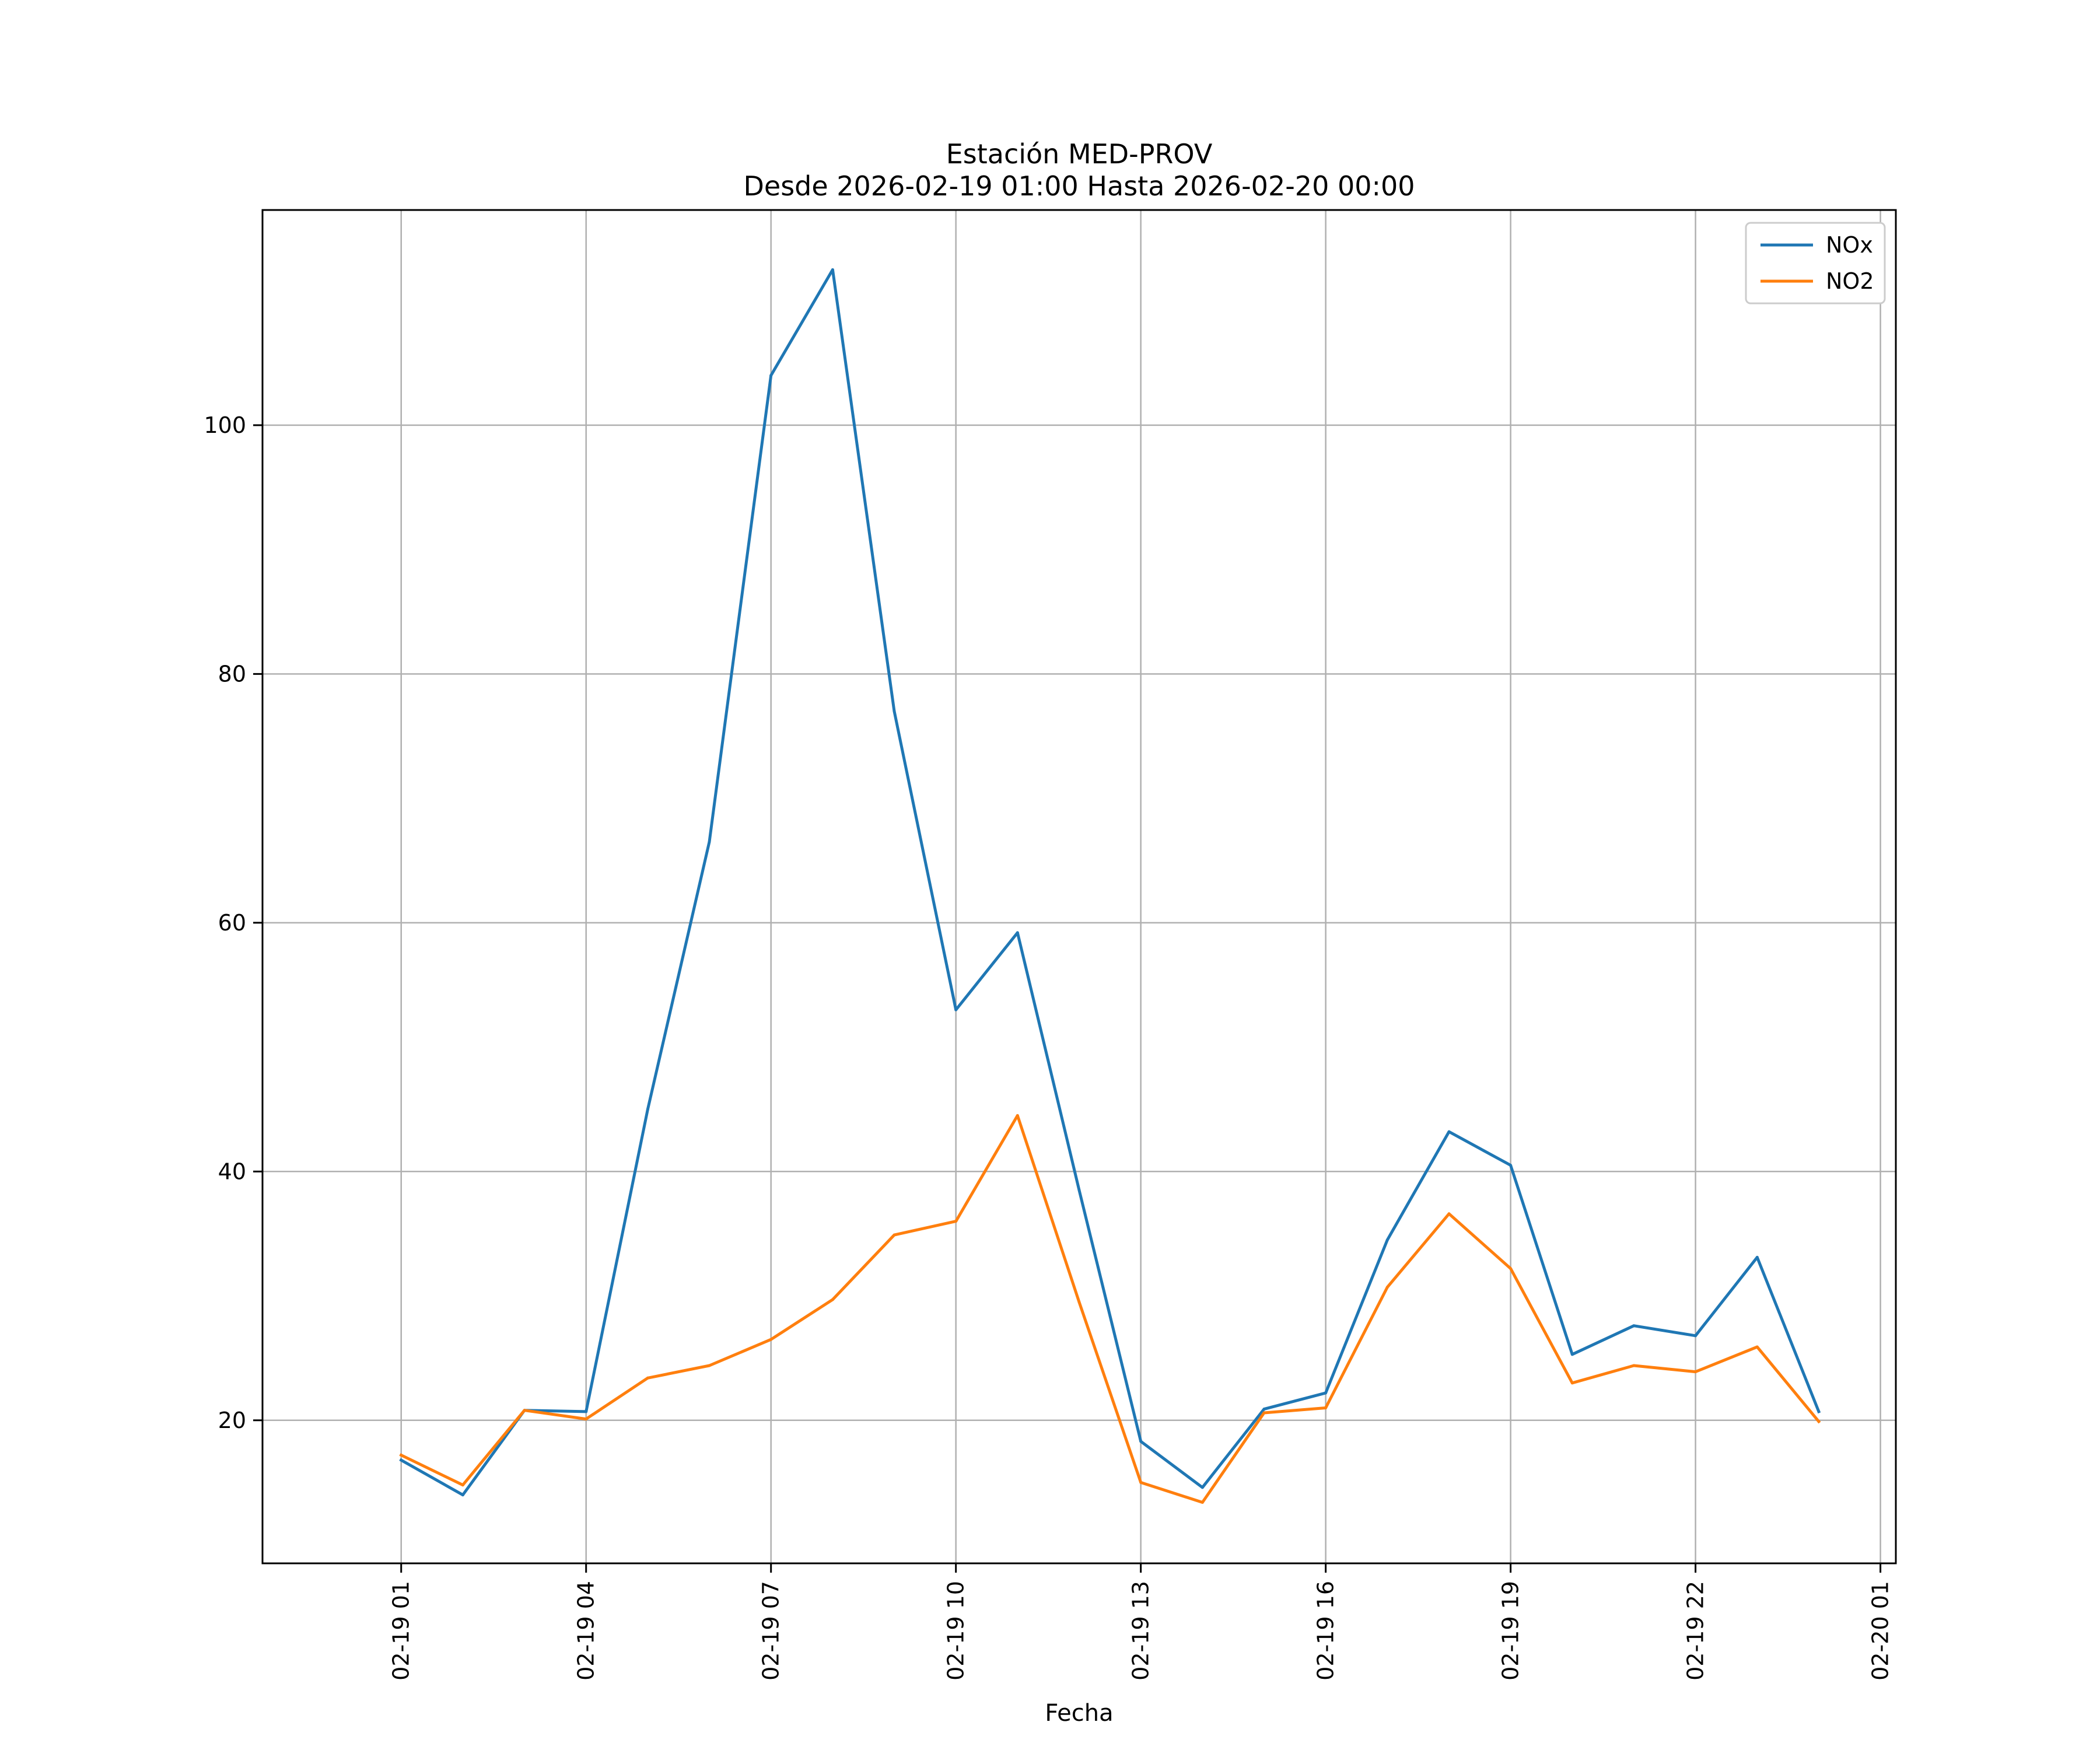 Image resolution: width=2100 pixels, height=1750 pixels. Describe the element at coordinates (1849, 245) in the screenshot. I see `legend-label-nox: NOx` at that location.